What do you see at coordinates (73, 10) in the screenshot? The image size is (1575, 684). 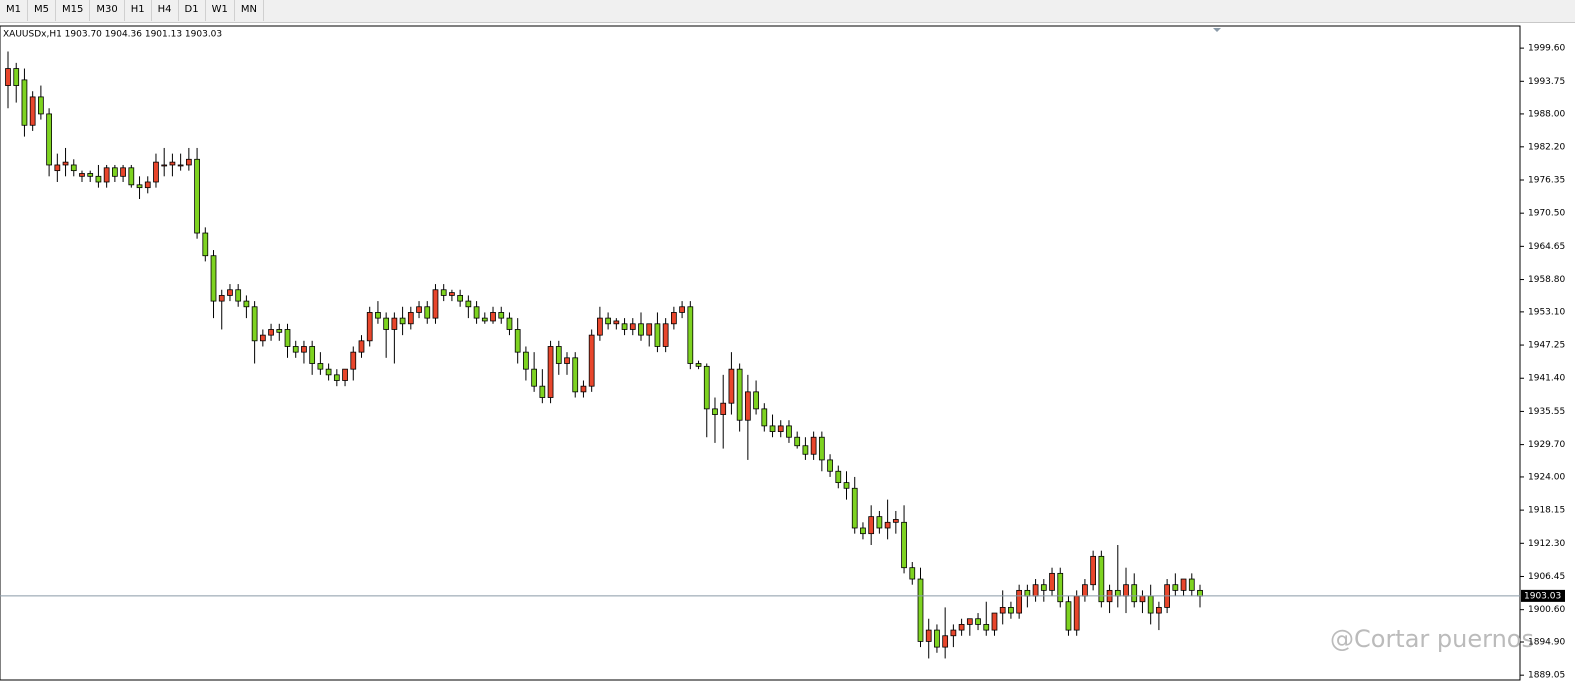 I see `timeframe-button: M15` at bounding box center [73, 10].